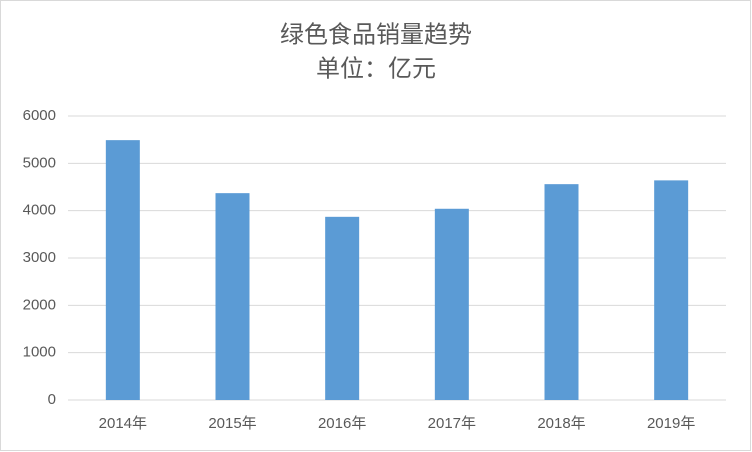 This screenshot has width=752, height=452. Describe the element at coordinates (39, 304) in the screenshot. I see `y-tick-label: 2000` at that location.